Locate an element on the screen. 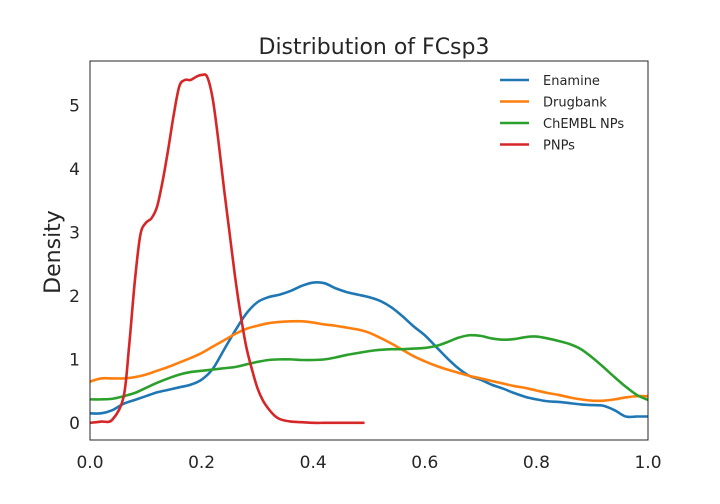  x-tick-label: 0.6 is located at coordinates (424, 463).